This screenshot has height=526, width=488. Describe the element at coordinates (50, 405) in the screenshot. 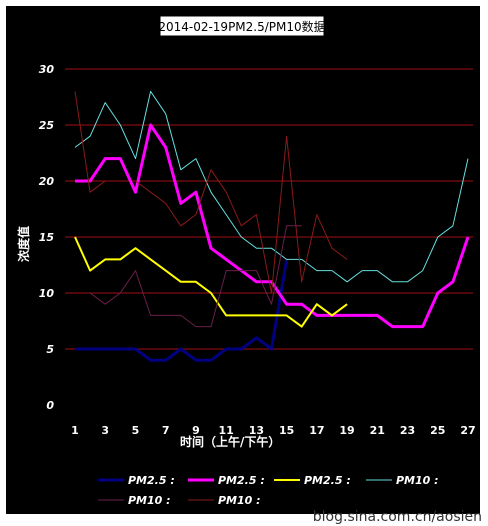

I see `y-tick-label: 0` at that location.